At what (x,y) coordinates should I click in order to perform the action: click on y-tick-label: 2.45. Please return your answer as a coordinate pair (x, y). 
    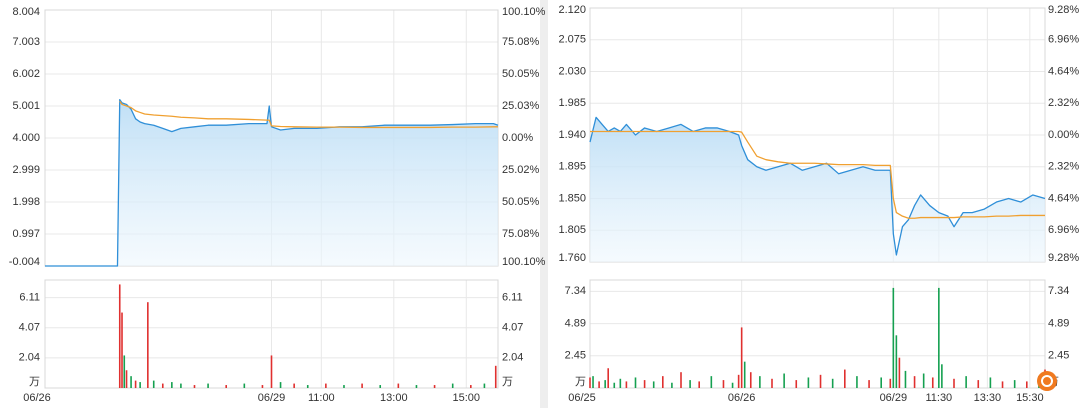
    Looking at the image, I should click on (575, 356).